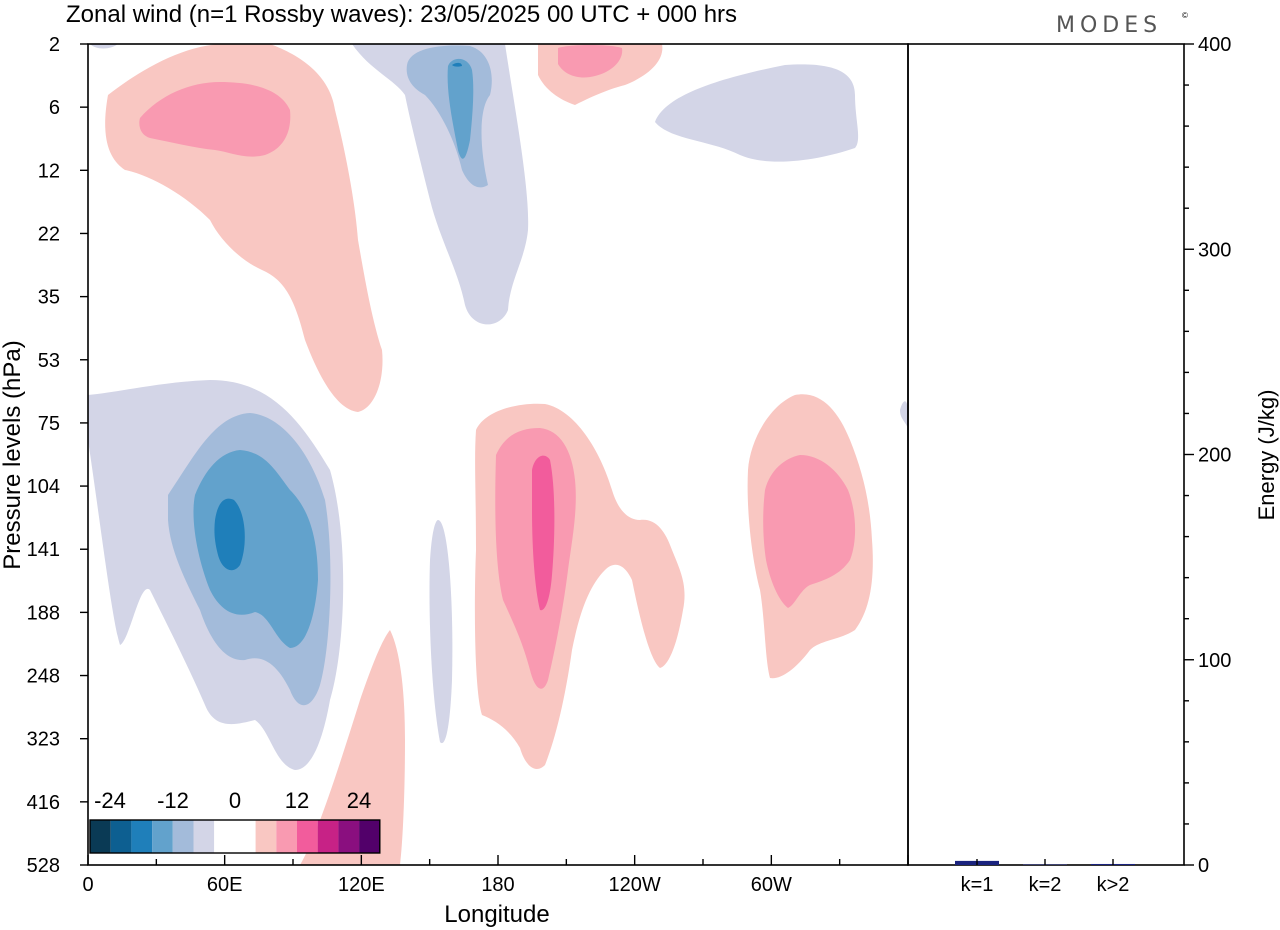  What do you see at coordinates (43, 677) in the screenshot?
I see `y-tick-label: 248` at bounding box center [43, 677].